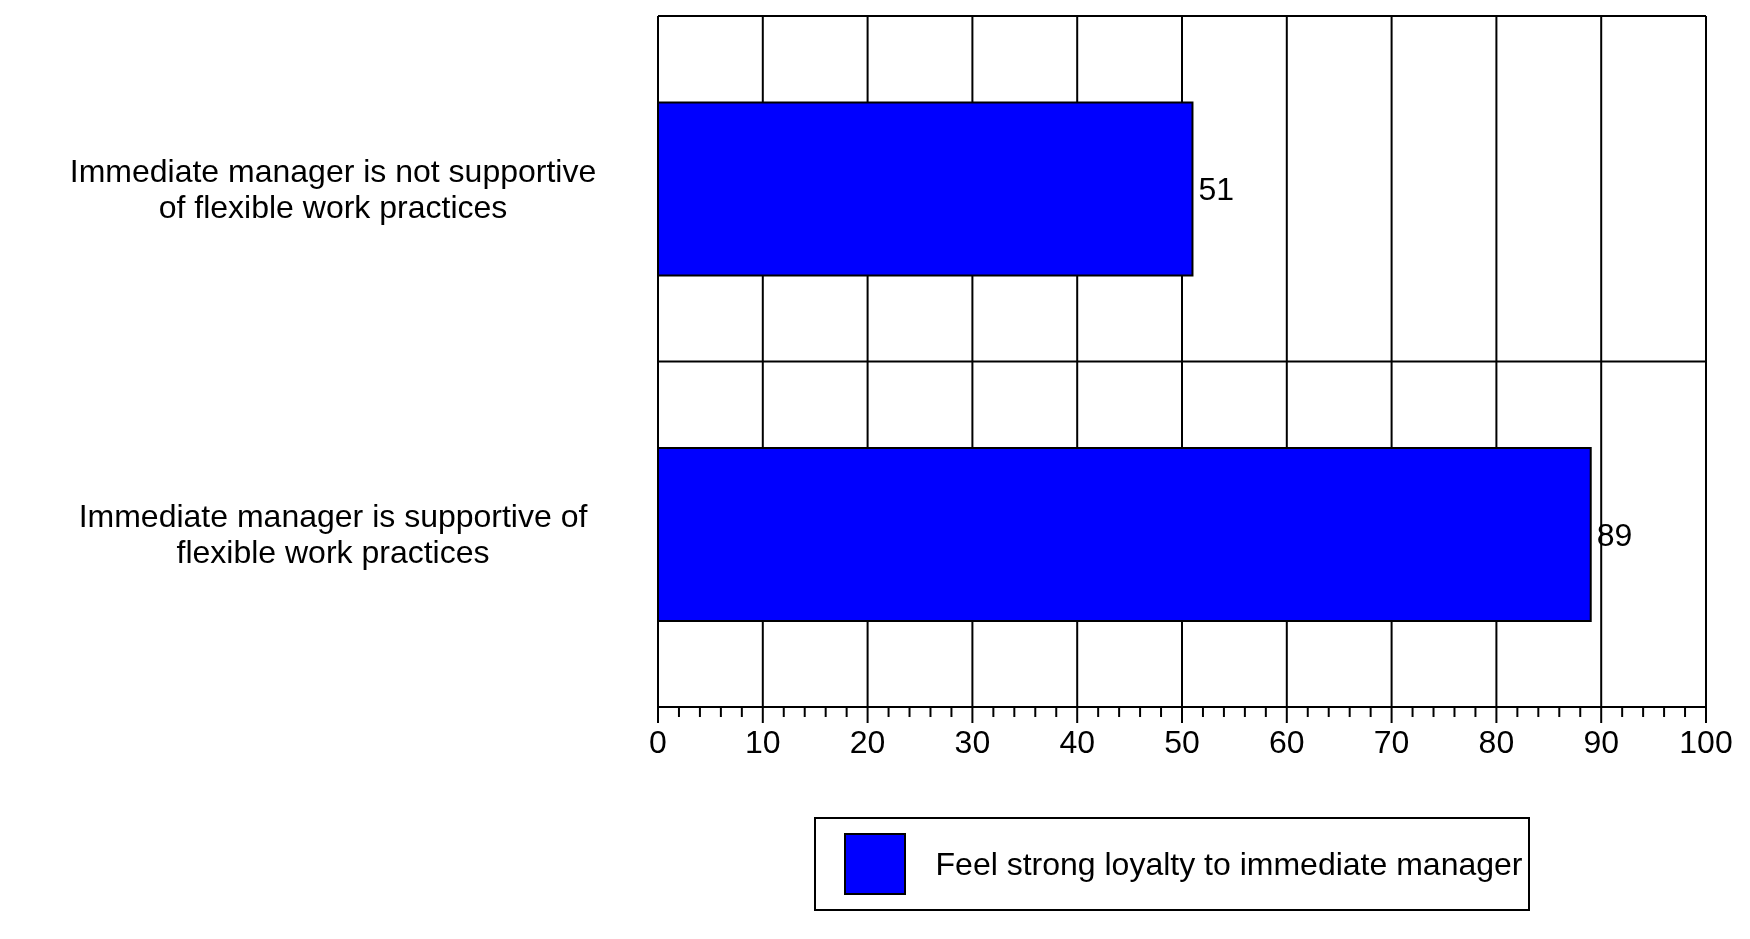 The height and width of the screenshot is (939, 1750). I want to click on y-tick-label: Immediate manager is supportive of flexible work practices, so click(333, 534).